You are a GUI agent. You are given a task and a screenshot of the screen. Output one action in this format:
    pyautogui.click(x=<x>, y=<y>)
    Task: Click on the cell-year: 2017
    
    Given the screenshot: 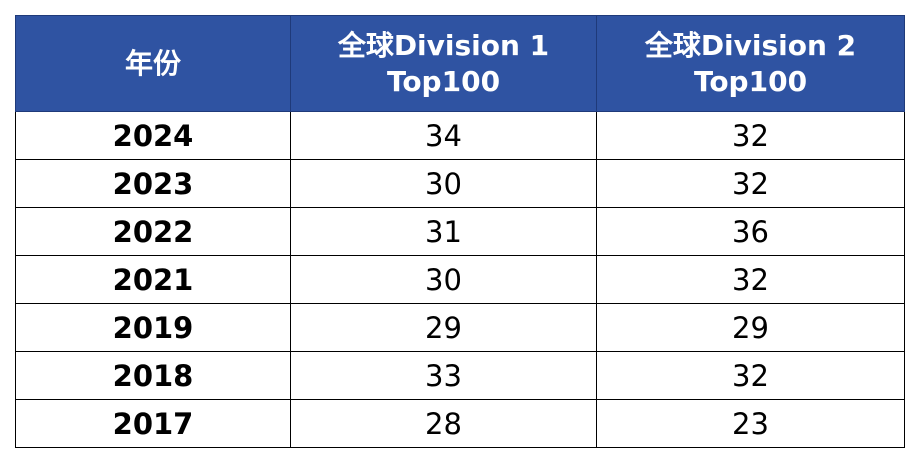 What is the action you would take?
    pyautogui.click(x=153, y=423)
    